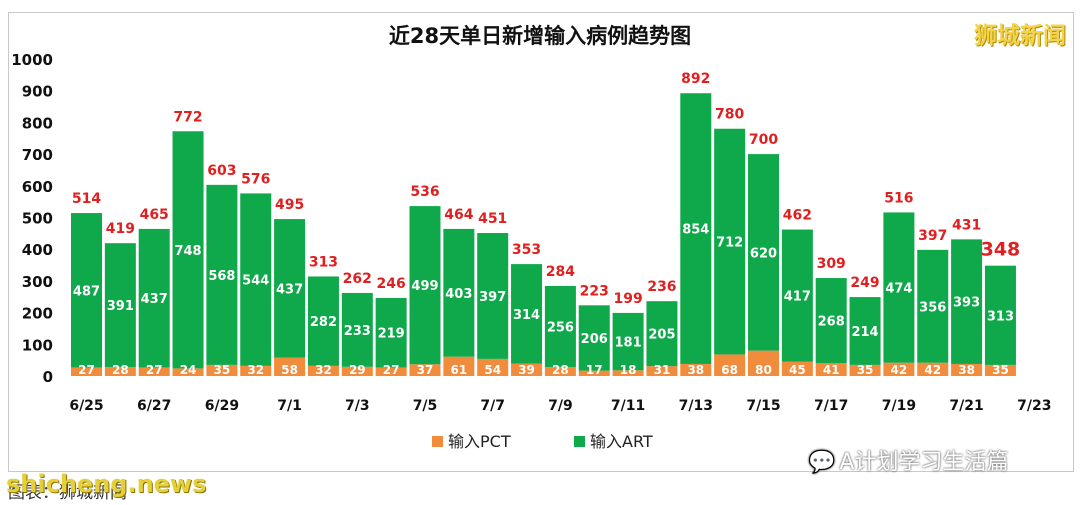 The width and height of the screenshot is (1080, 505). Describe the element at coordinates (628, 341) in the screenshot. I see `bar-art-7/11` at that location.